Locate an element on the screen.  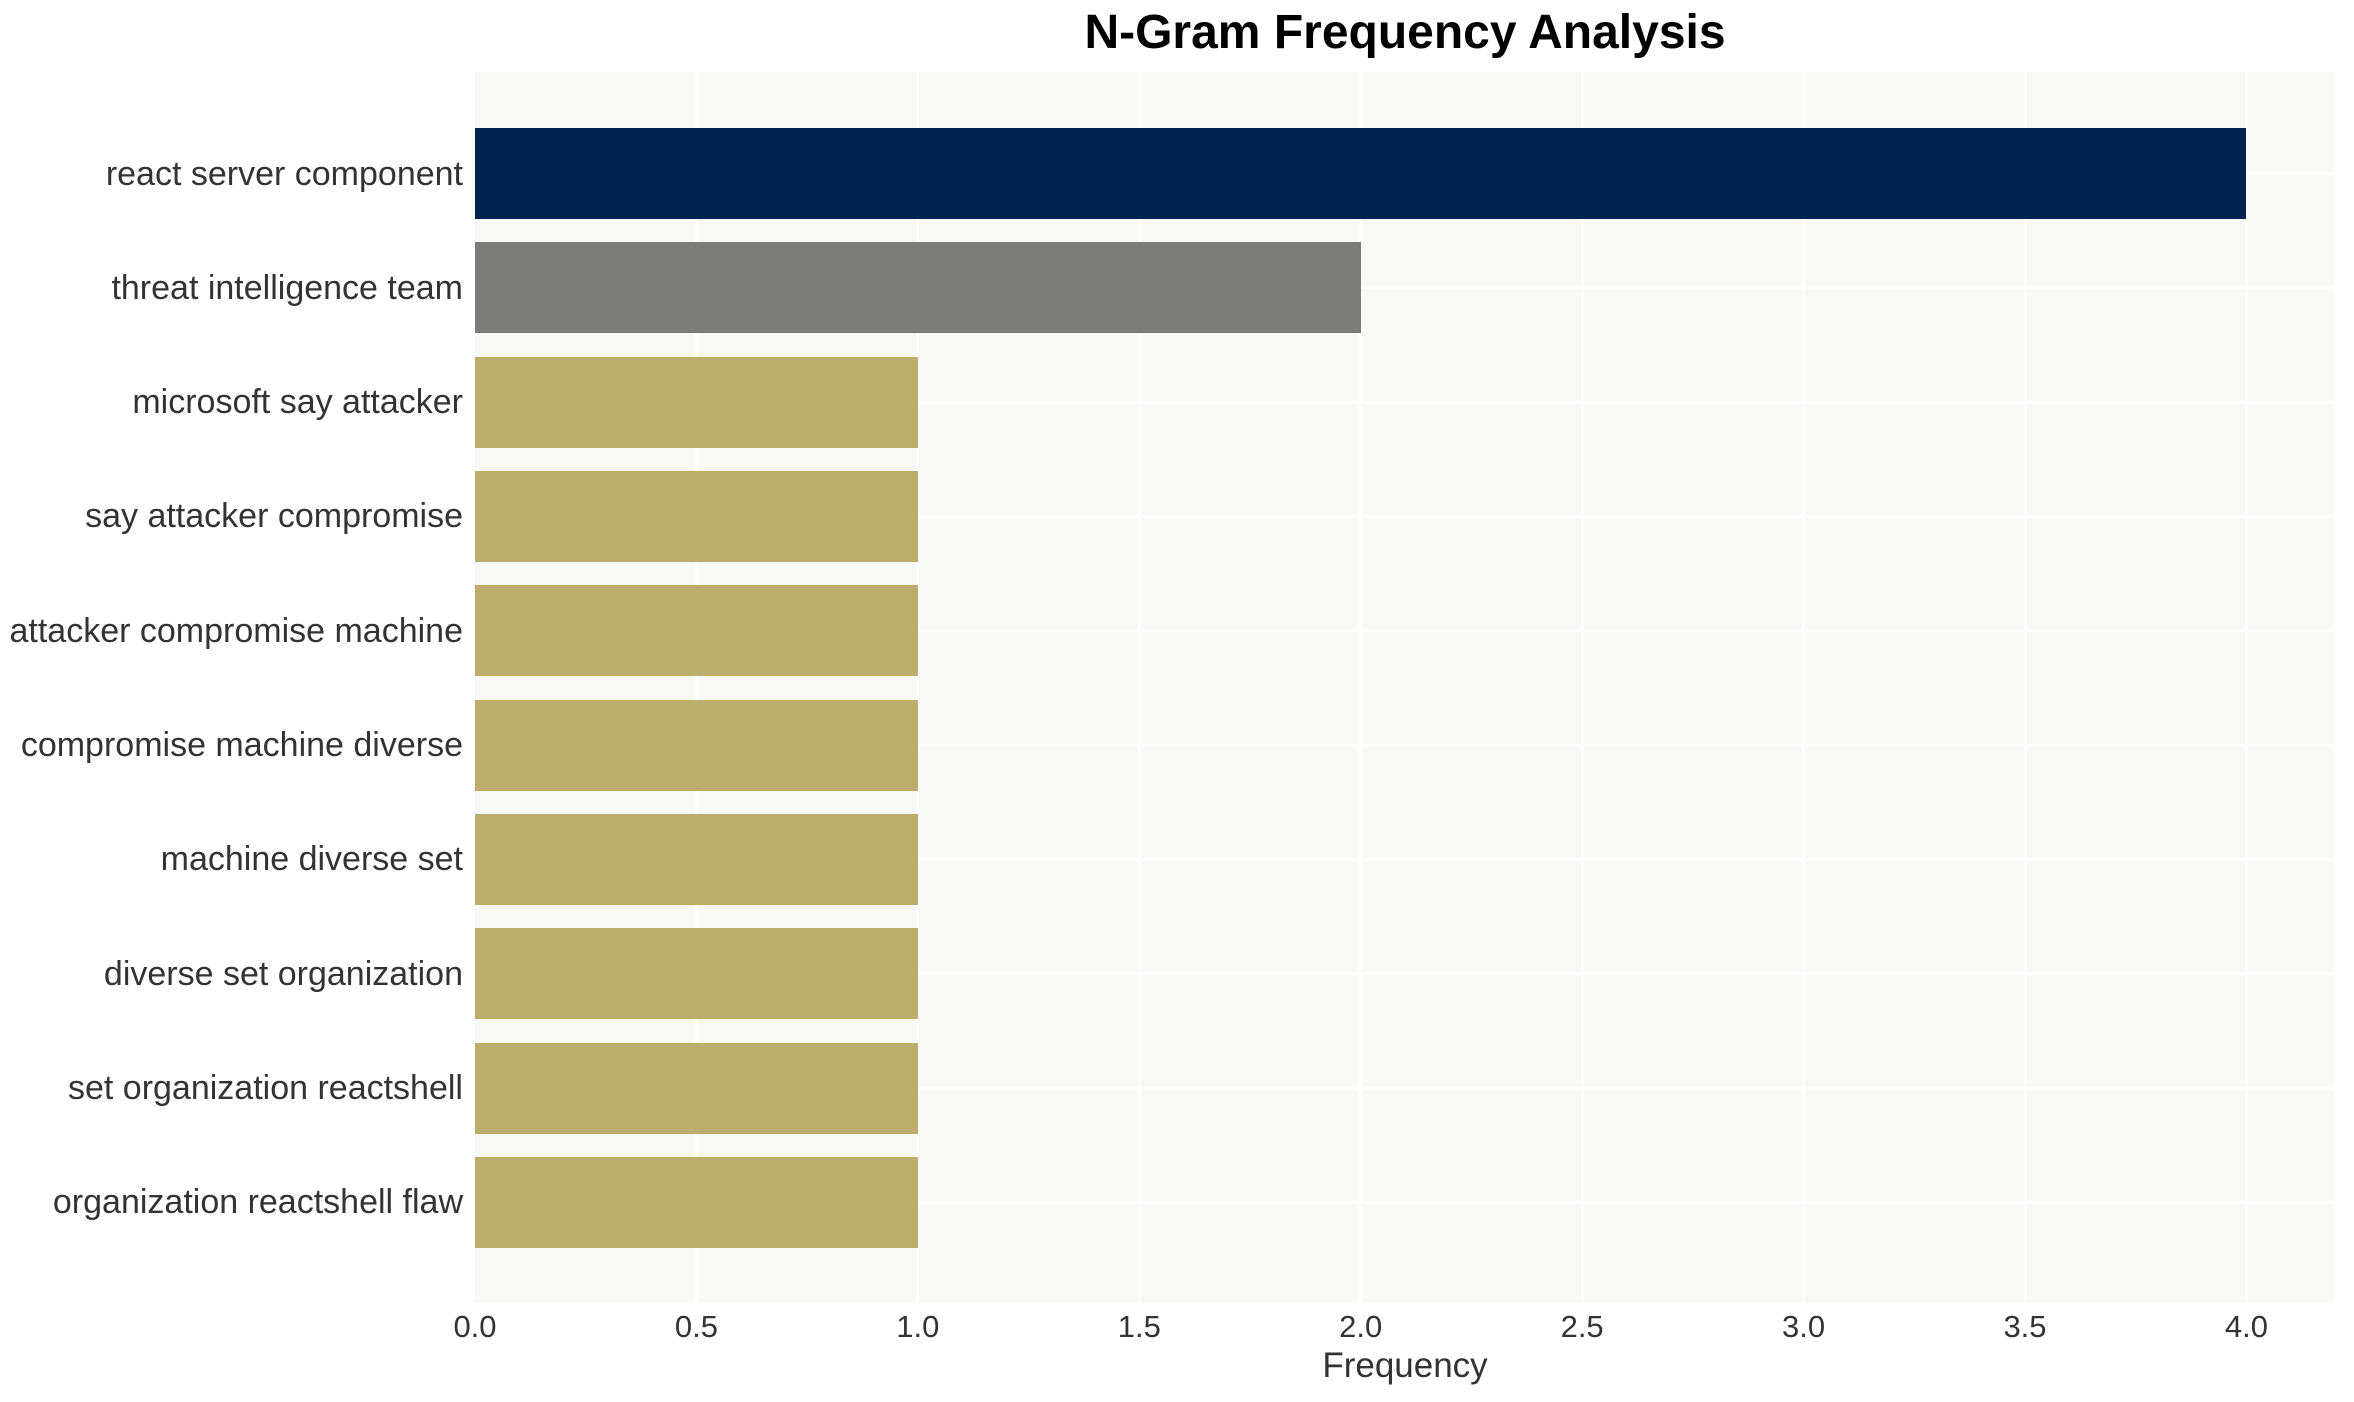
y-axis-label: diverse set organization is located at coordinates (283, 973).